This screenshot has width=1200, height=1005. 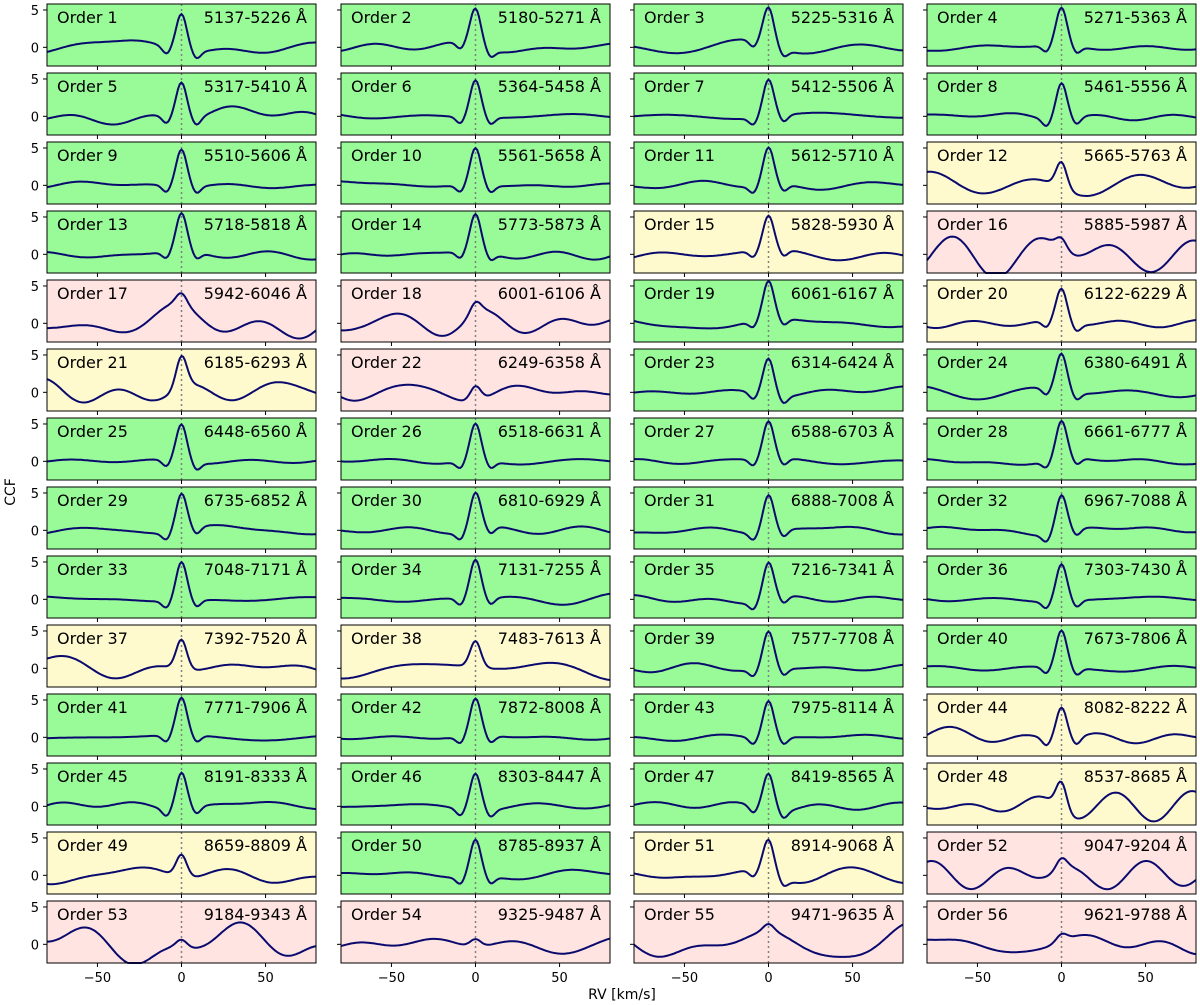 I want to click on panel-title: Order 27, so click(x=679, y=431).